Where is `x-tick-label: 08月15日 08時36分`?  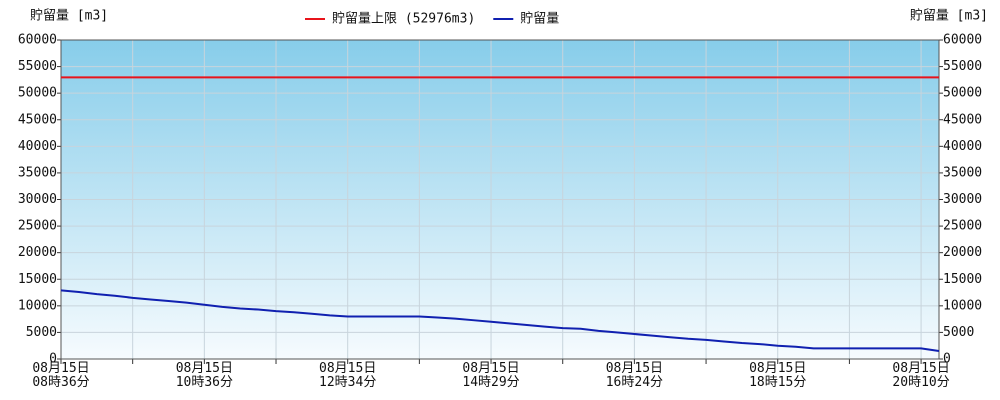
x-tick-label: 08月15日 08時36分 is located at coordinates (61, 375).